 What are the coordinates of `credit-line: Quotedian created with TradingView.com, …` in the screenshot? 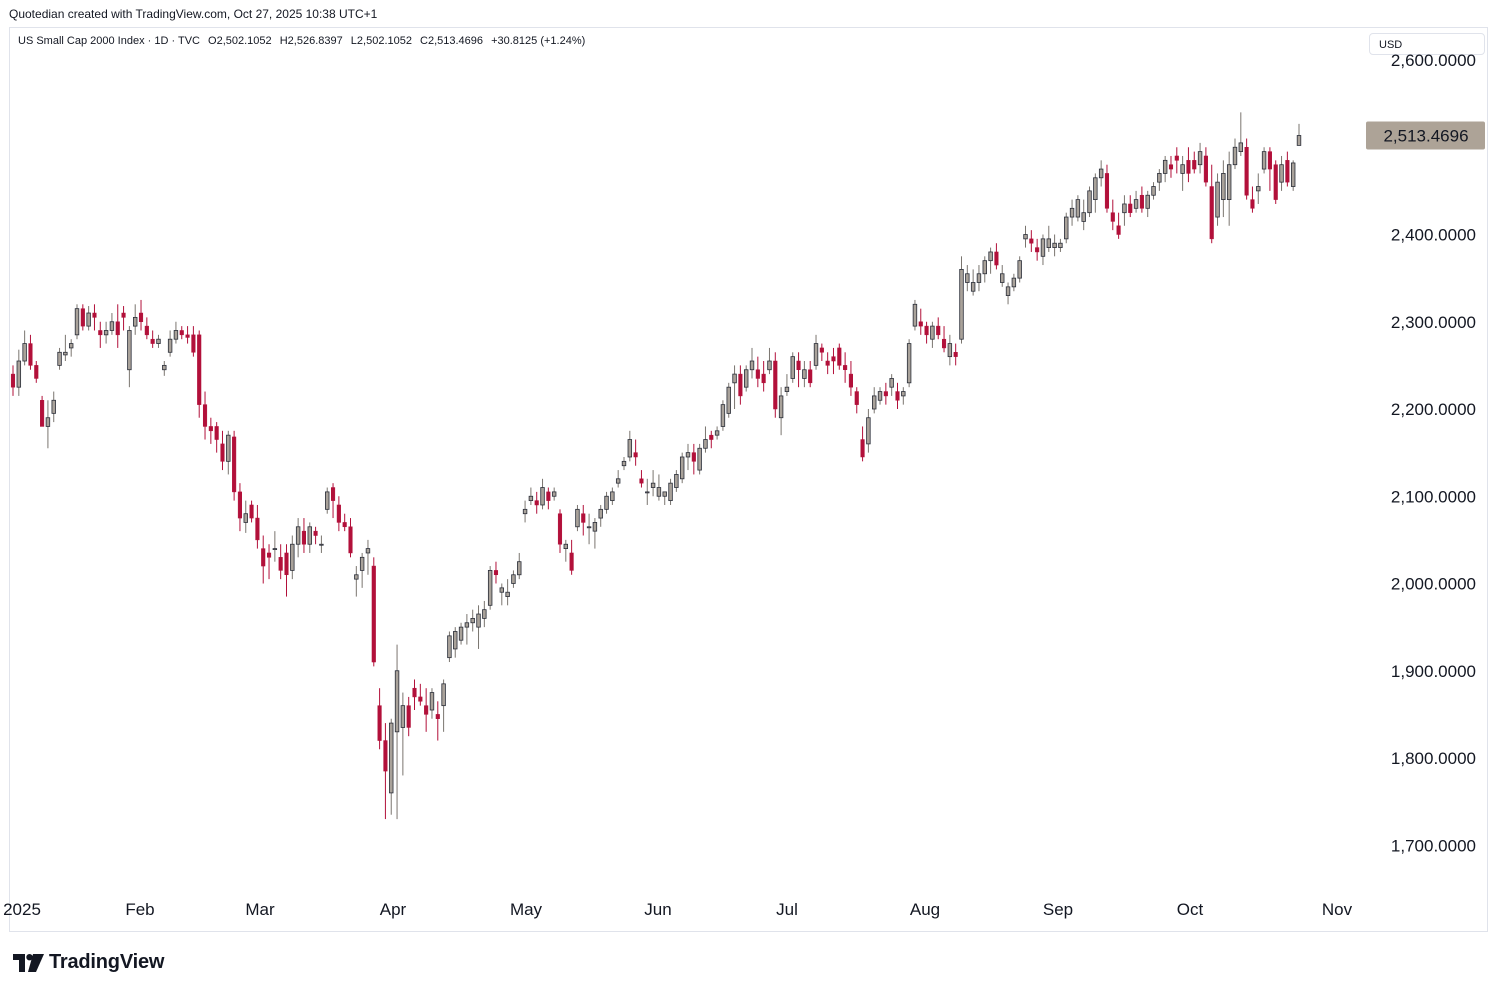 It's located at (193, 14).